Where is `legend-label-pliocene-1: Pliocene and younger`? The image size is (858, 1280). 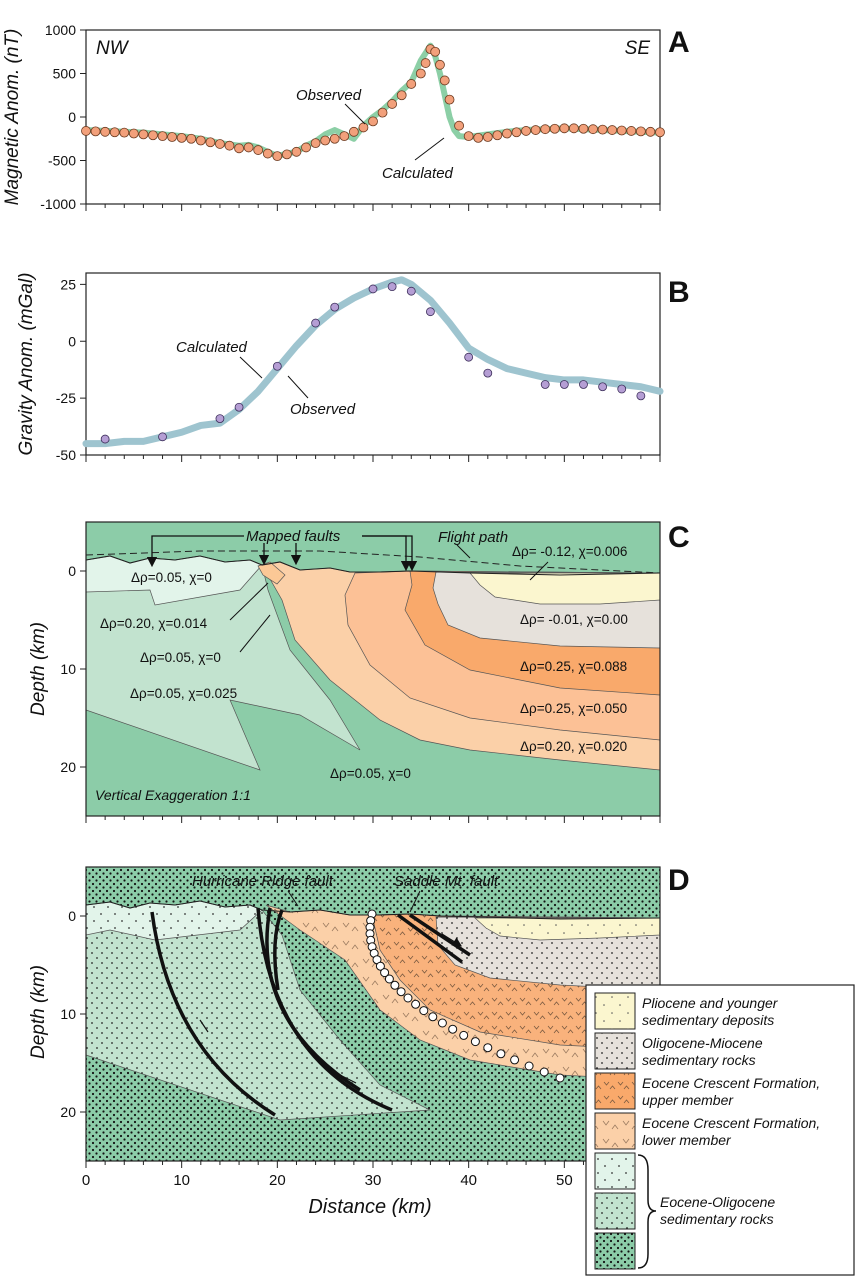 legend-label-pliocene-1: Pliocene and younger is located at coordinates (710, 1003).